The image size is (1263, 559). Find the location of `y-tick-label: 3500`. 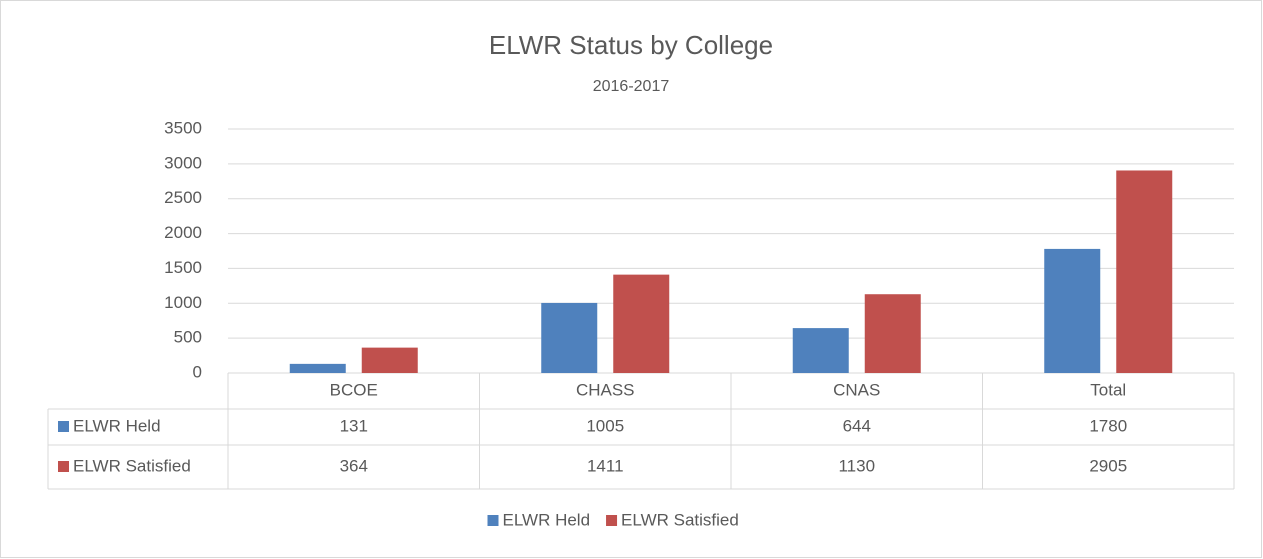

y-tick-label: 3500 is located at coordinates (183, 127).